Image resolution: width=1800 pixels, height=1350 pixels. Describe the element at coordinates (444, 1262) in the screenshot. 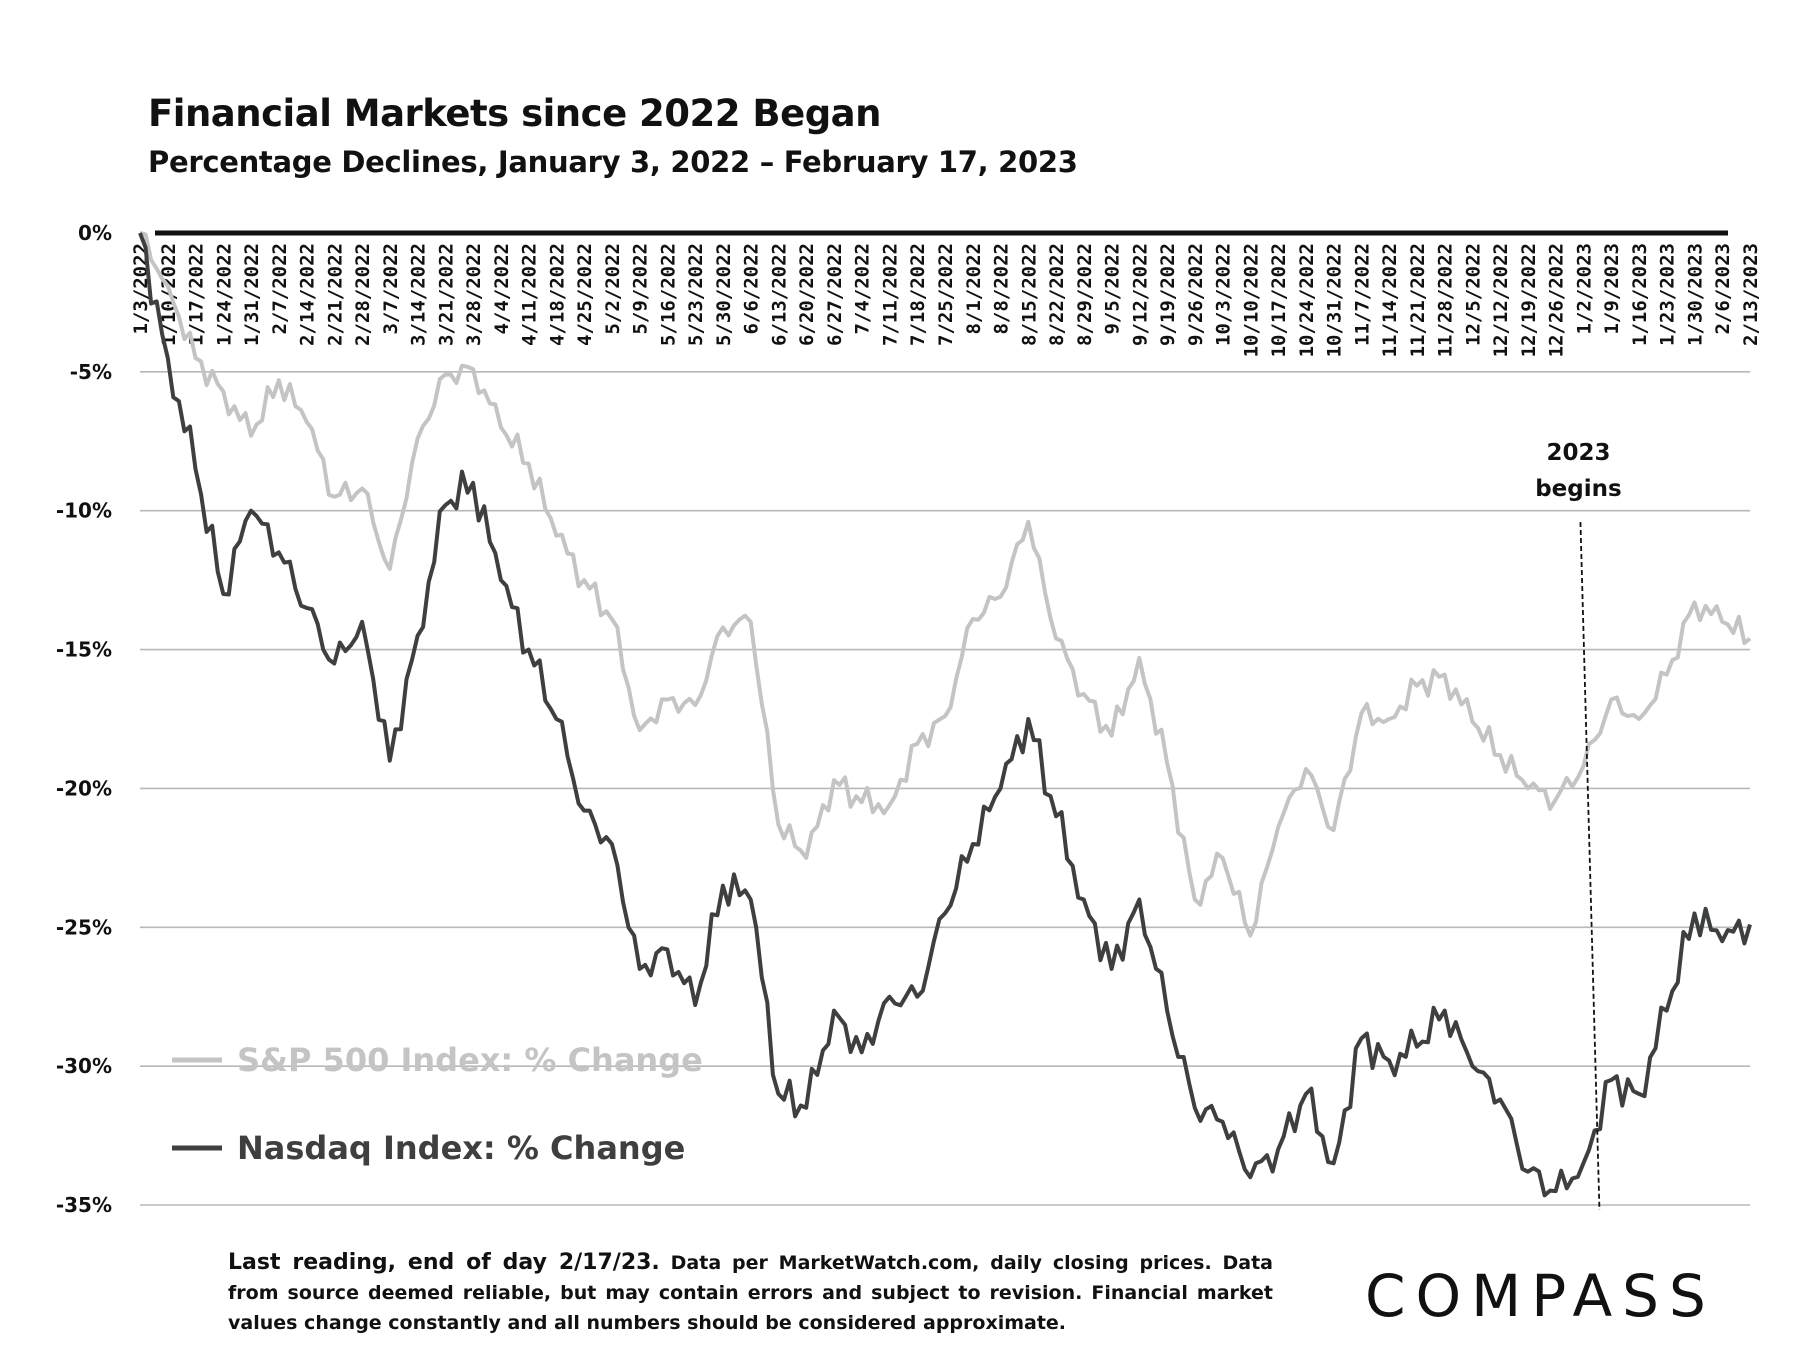

I see `footnote-lead: Last reading, end of day 2/17/23.` at that location.